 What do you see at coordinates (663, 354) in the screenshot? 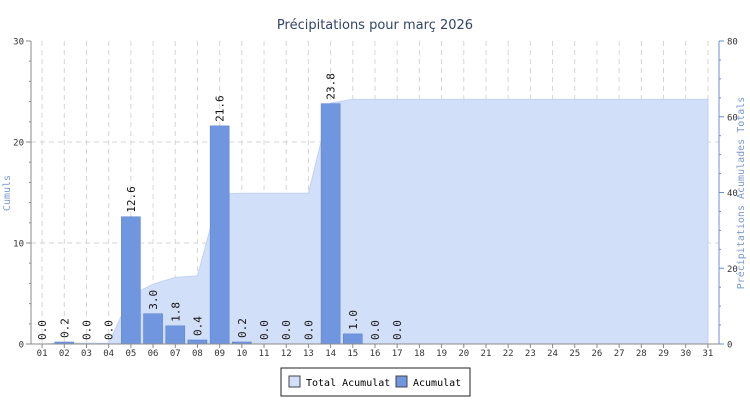
I see `x-tick-label-29: 29` at bounding box center [663, 354].